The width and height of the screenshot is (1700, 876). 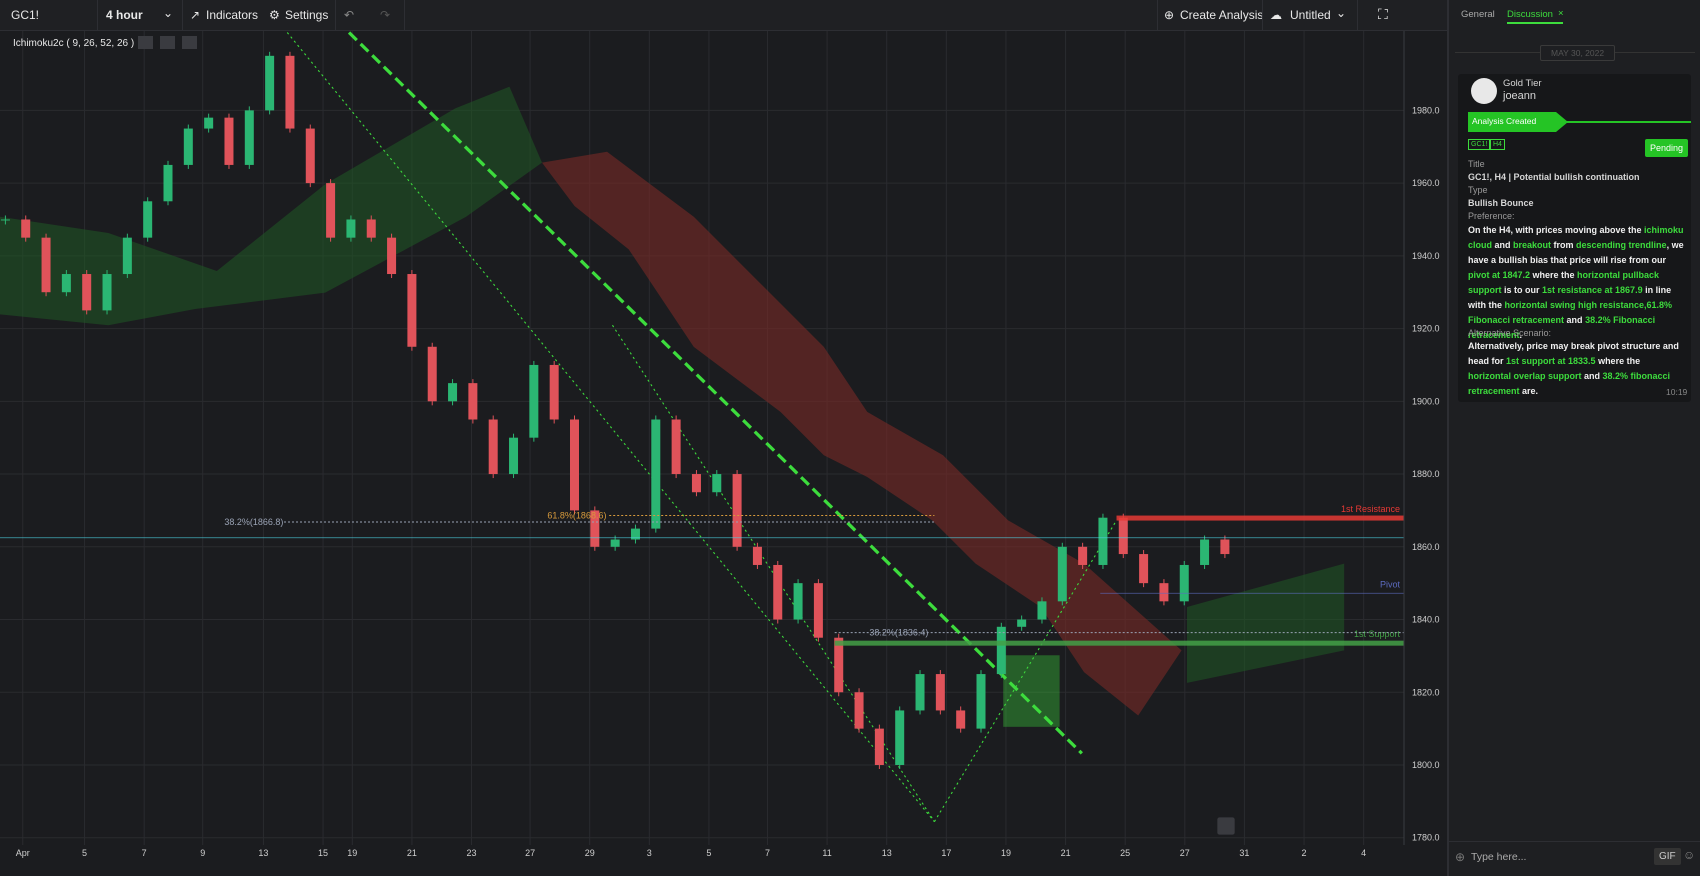 What do you see at coordinates (1561, 13) in the screenshot?
I see `tab-close: ×` at bounding box center [1561, 13].